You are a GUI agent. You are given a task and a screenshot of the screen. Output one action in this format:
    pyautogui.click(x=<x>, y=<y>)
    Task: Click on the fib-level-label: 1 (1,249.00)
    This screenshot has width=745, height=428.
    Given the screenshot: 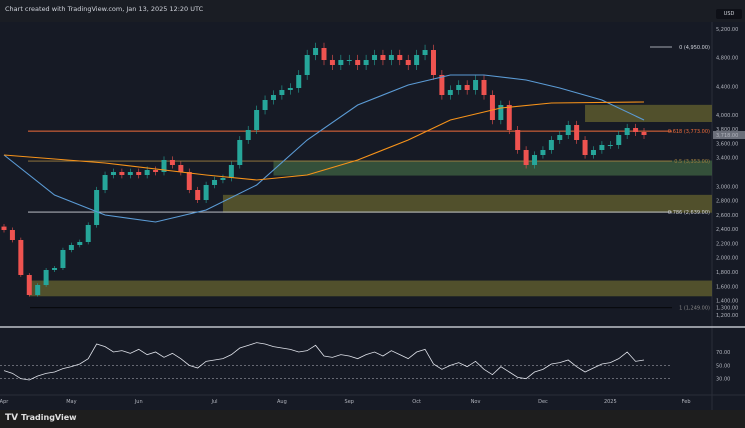 What is the action you would take?
    pyautogui.click(x=694, y=309)
    